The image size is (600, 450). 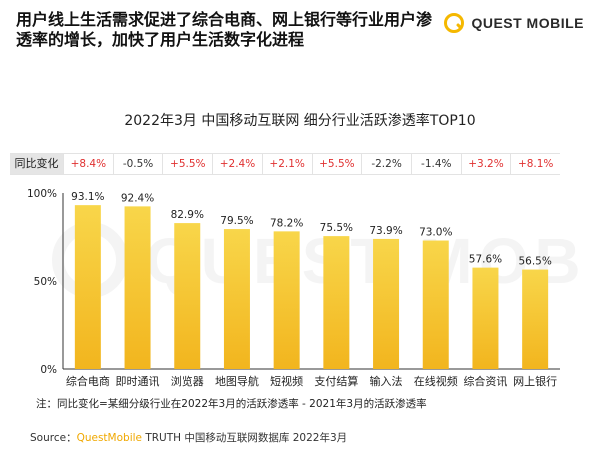 I want to click on data-label: 93.1%, so click(x=87, y=197).